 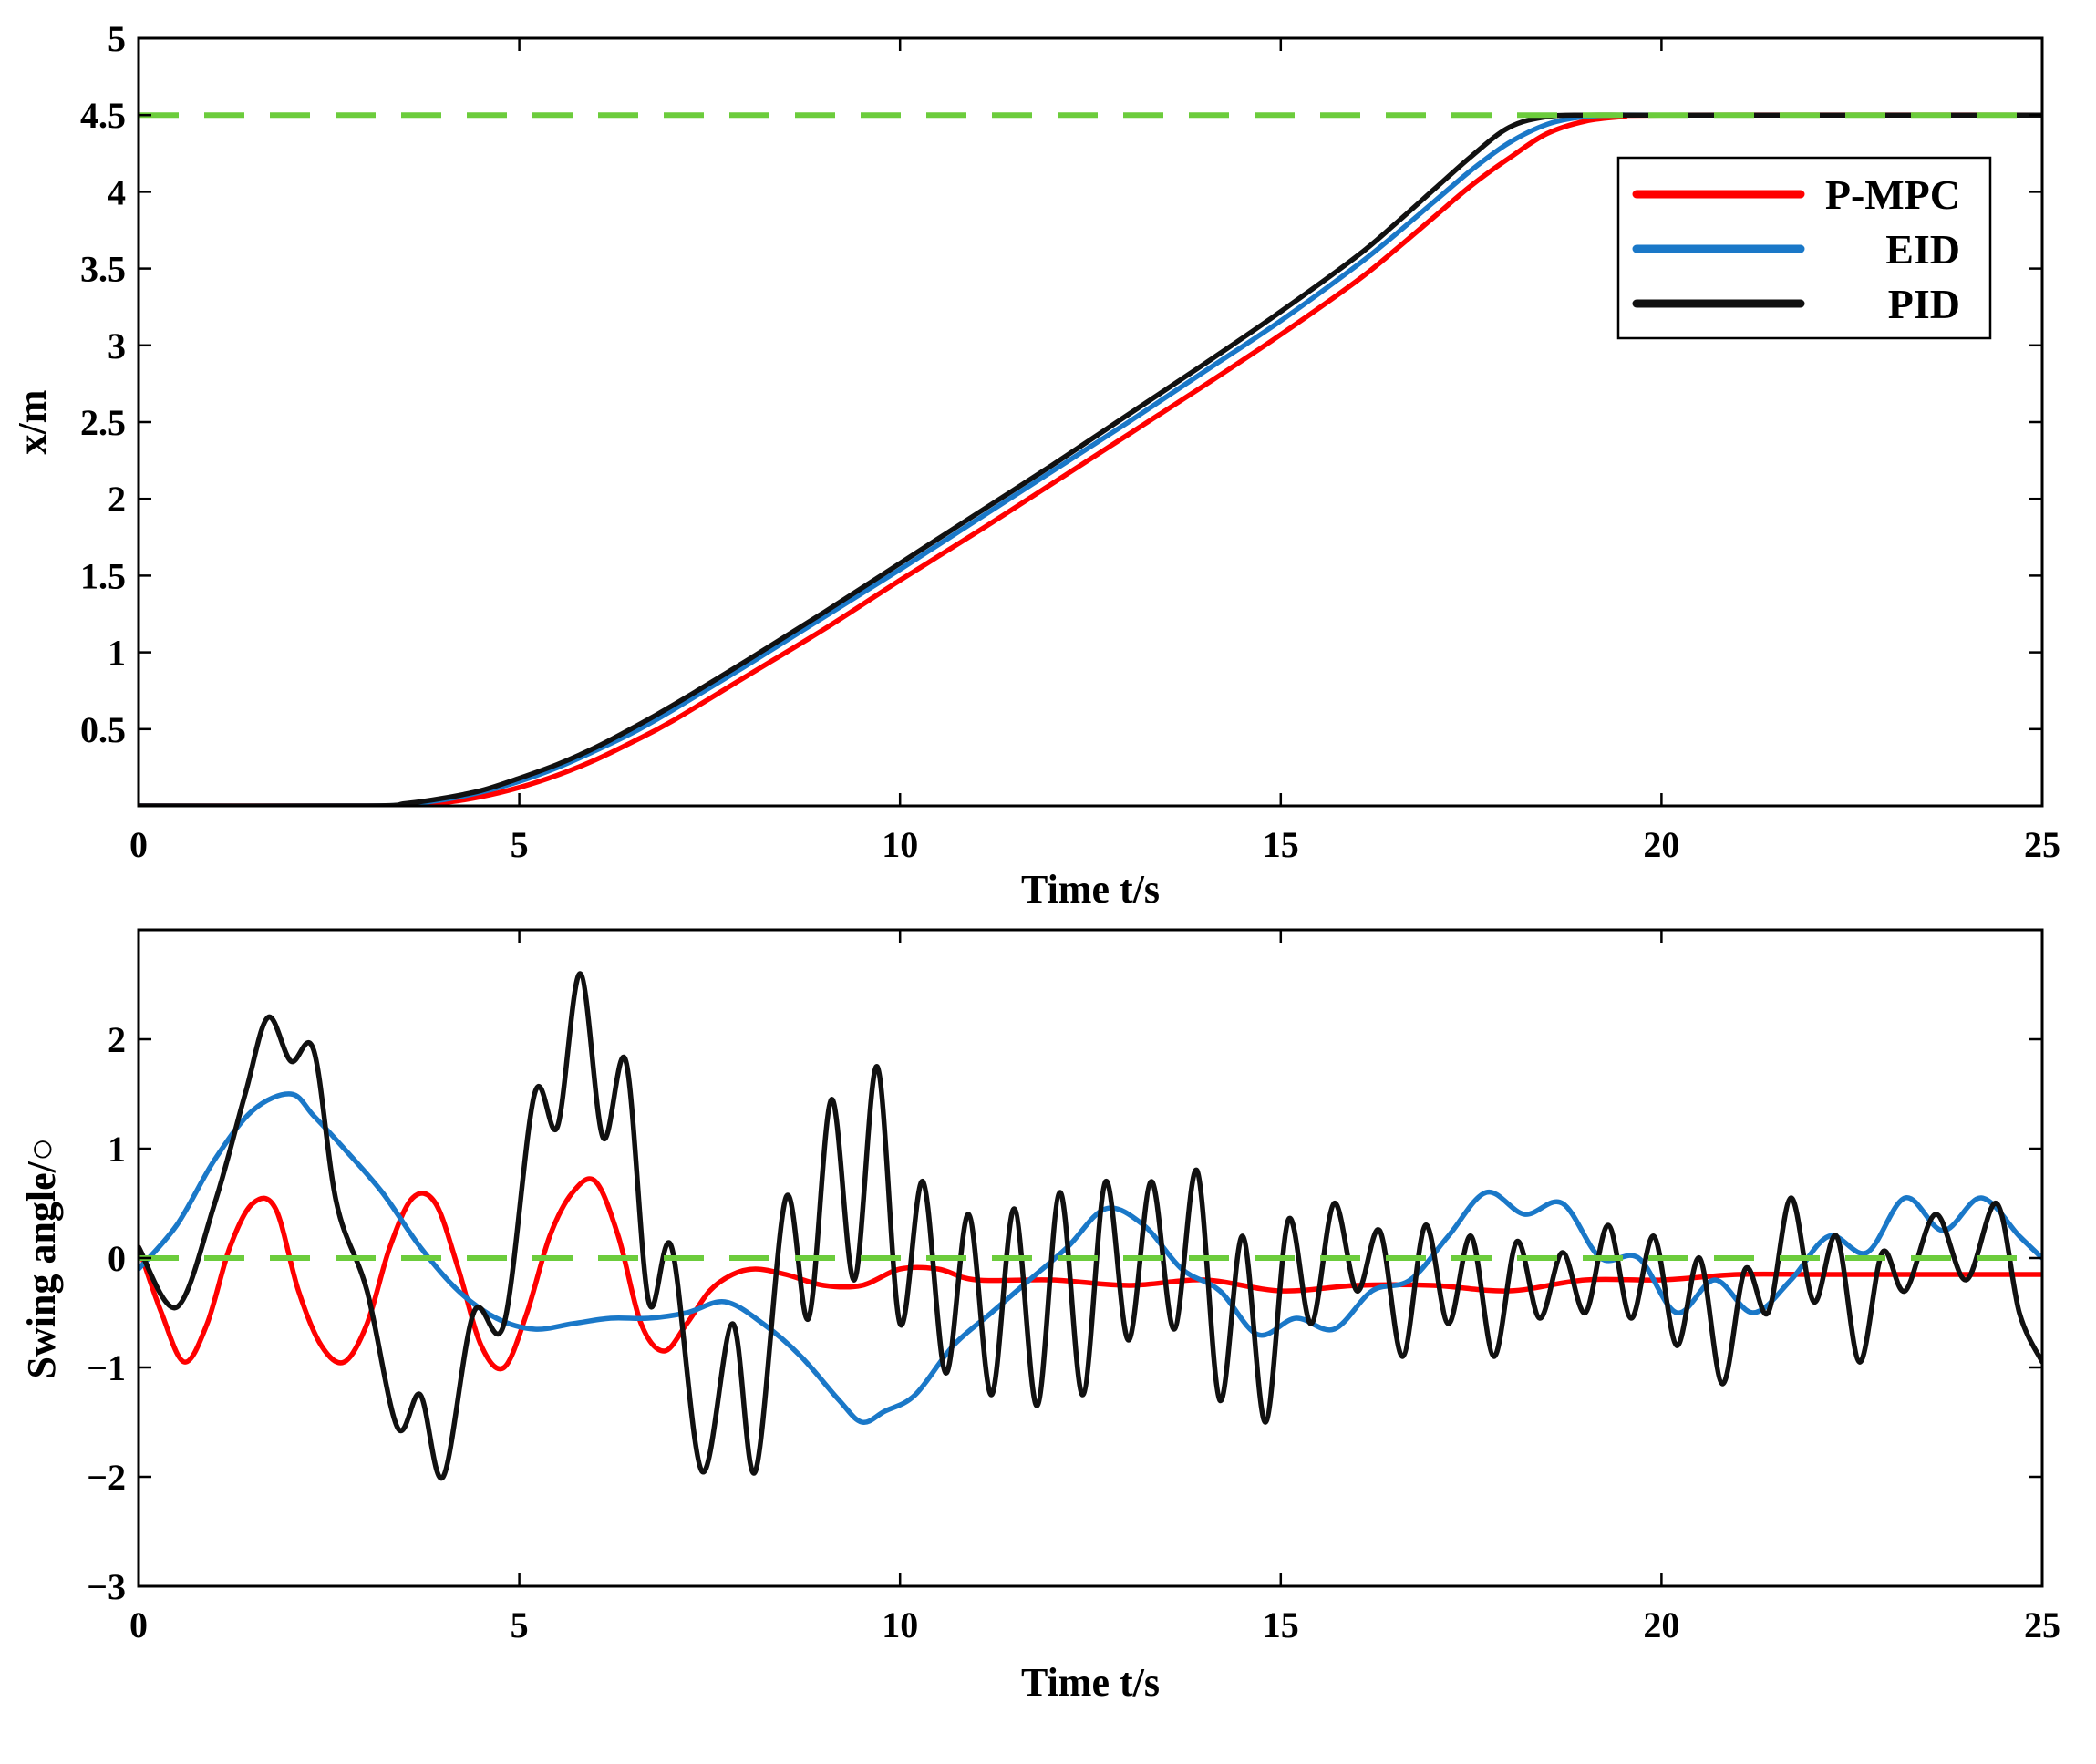 I want to click on legend-label-eid: EID, so click(x=1923, y=249).